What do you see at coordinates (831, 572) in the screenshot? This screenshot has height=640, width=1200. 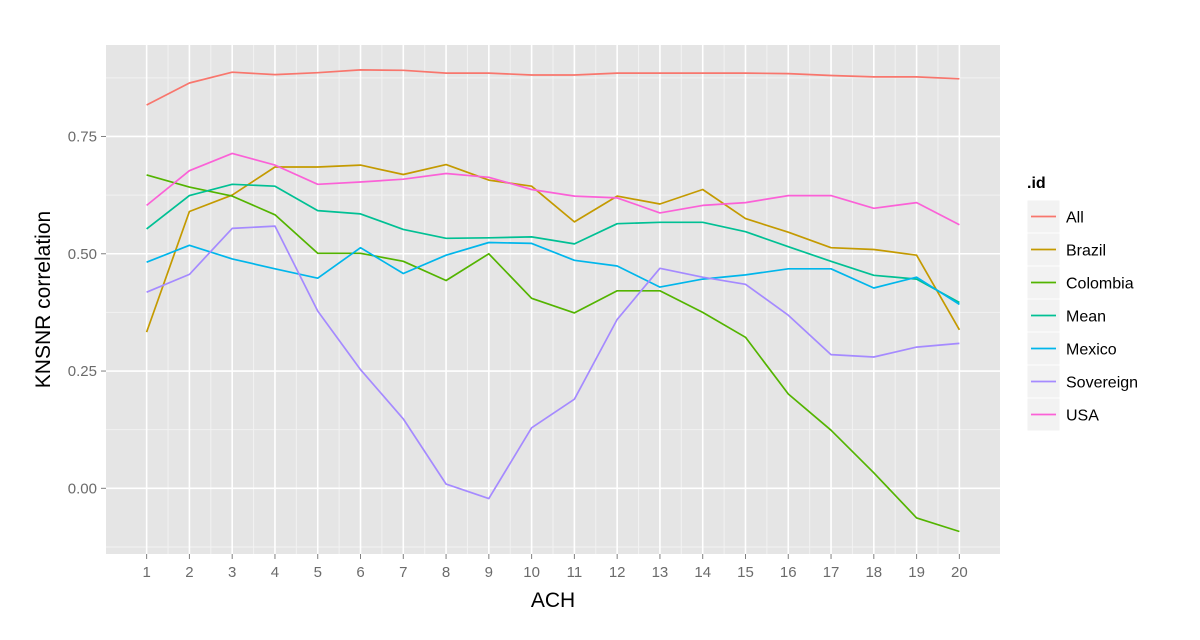 I see `x-tick-label: 17` at bounding box center [831, 572].